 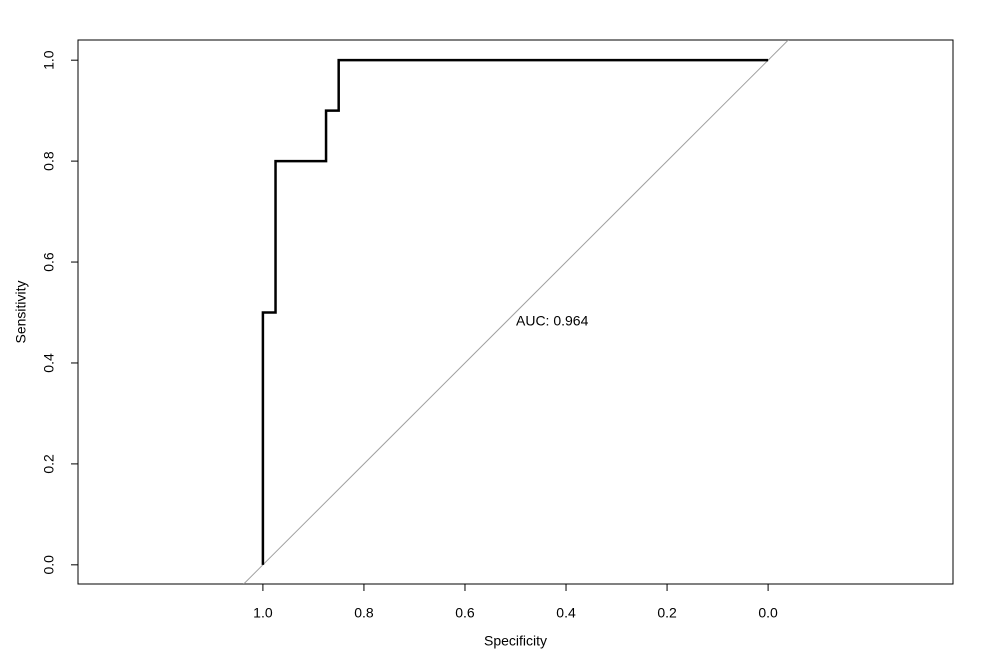 What do you see at coordinates (364, 613) in the screenshot?
I see `x-tick-label: 0.8` at bounding box center [364, 613].